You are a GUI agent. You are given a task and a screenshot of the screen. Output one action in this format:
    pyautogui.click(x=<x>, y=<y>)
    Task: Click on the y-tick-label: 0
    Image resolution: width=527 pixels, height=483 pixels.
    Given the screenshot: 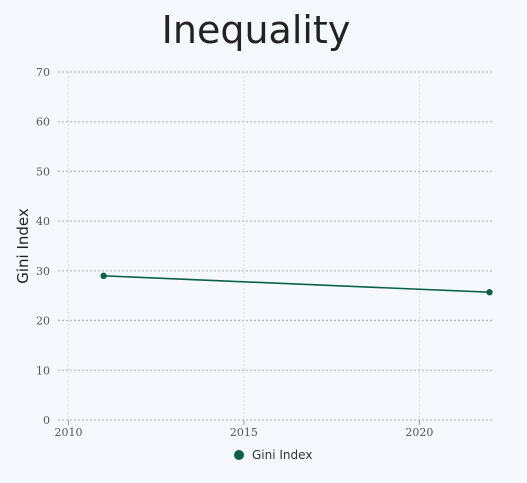 What is the action you would take?
    pyautogui.click(x=46, y=420)
    